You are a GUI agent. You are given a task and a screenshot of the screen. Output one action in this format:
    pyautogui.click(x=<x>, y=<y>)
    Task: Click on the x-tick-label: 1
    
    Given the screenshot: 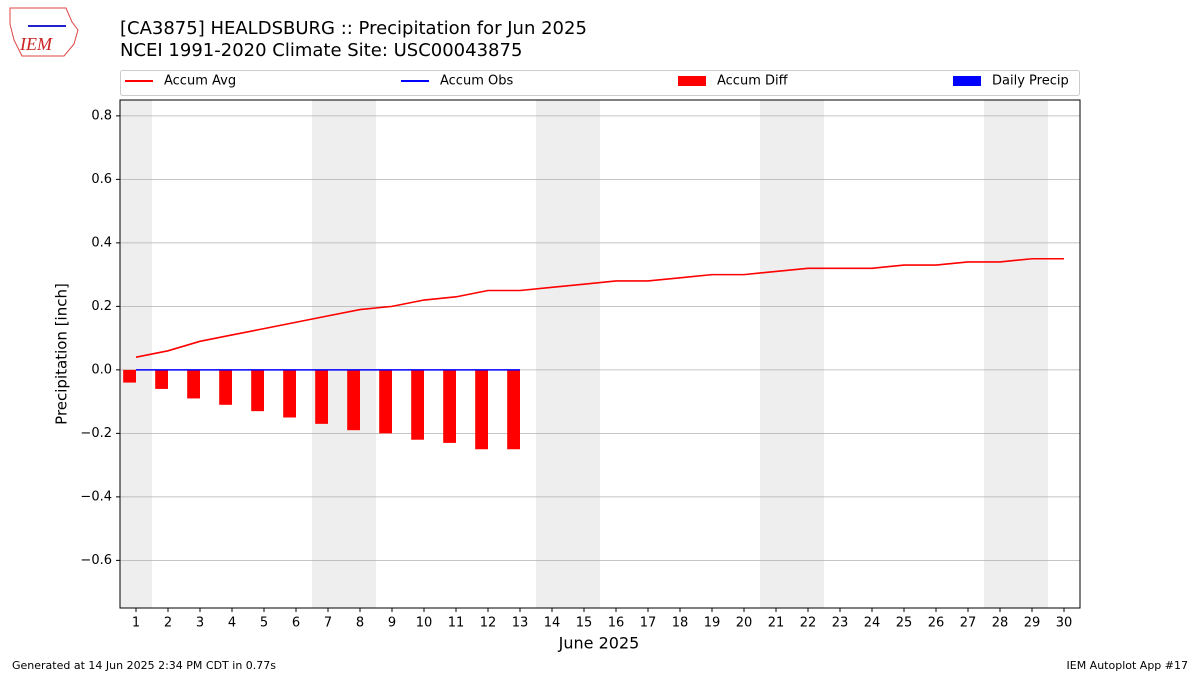 What is the action you would take?
    pyautogui.click(x=136, y=623)
    